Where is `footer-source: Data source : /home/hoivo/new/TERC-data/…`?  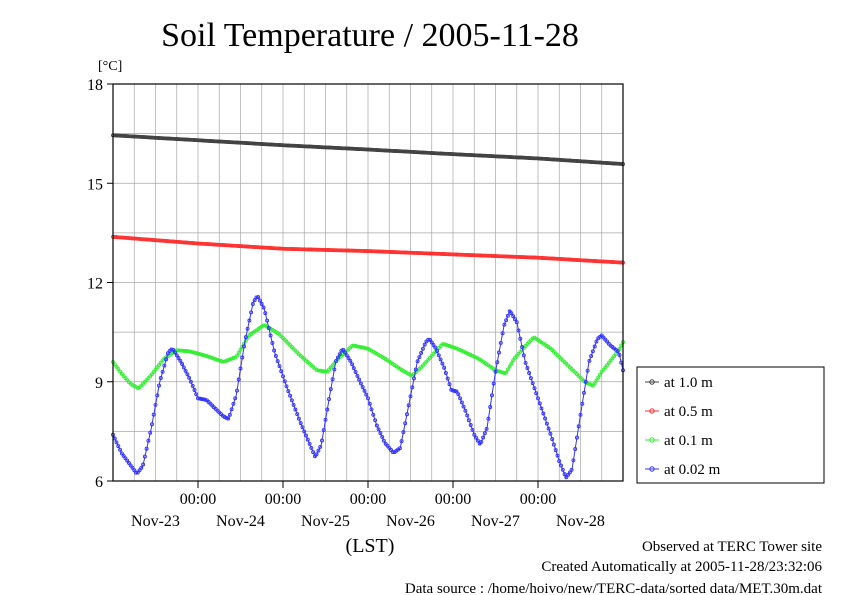
footer-source: Data source : /home/hoivo/new/TERC-data/… is located at coordinates (614, 588).